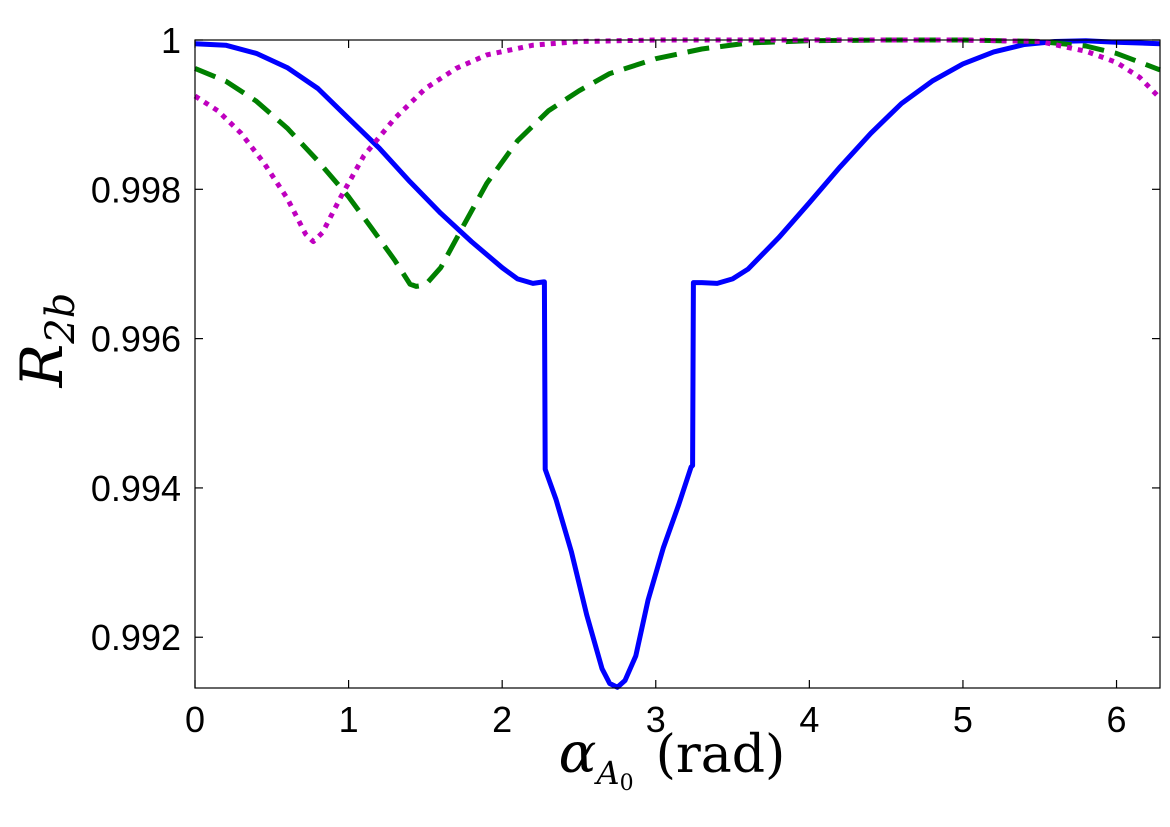 Image resolution: width=1170 pixels, height=827 pixels. I want to click on y-tick-label-0: 0.992, so click(136, 637).